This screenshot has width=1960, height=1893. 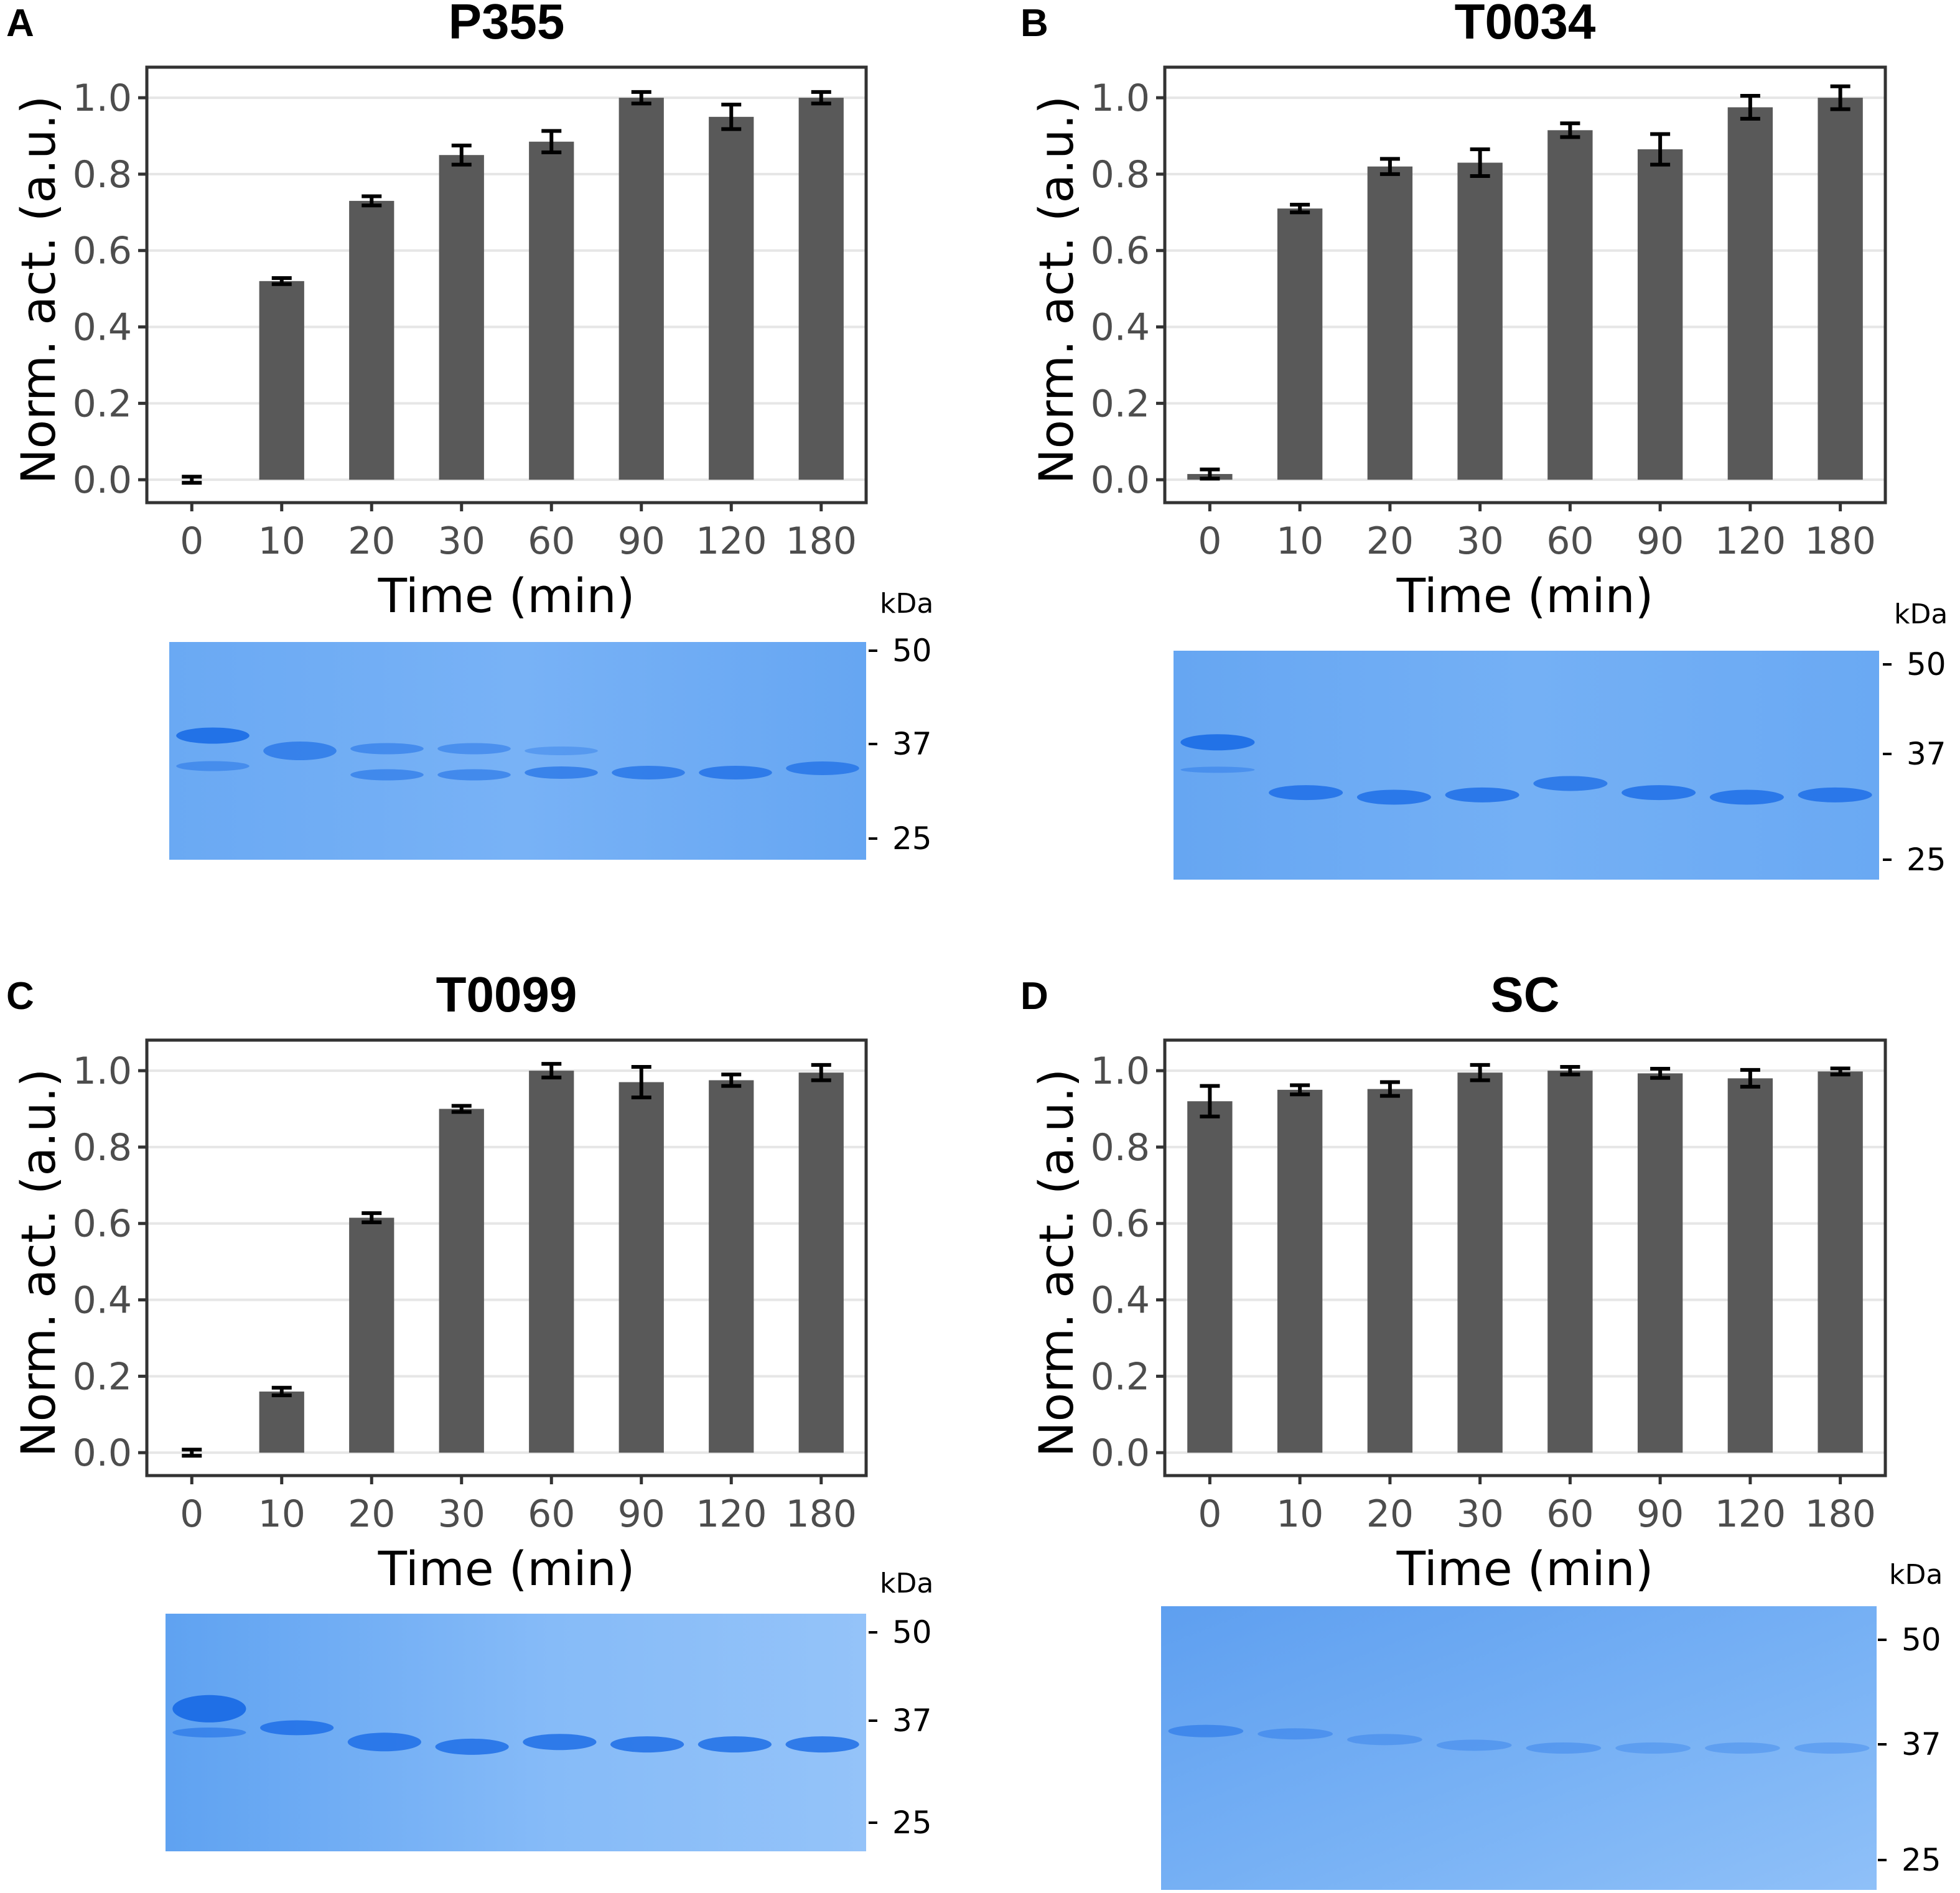 What do you see at coordinates (1519, 1748) in the screenshot?
I see `gel-image` at bounding box center [1519, 1748].